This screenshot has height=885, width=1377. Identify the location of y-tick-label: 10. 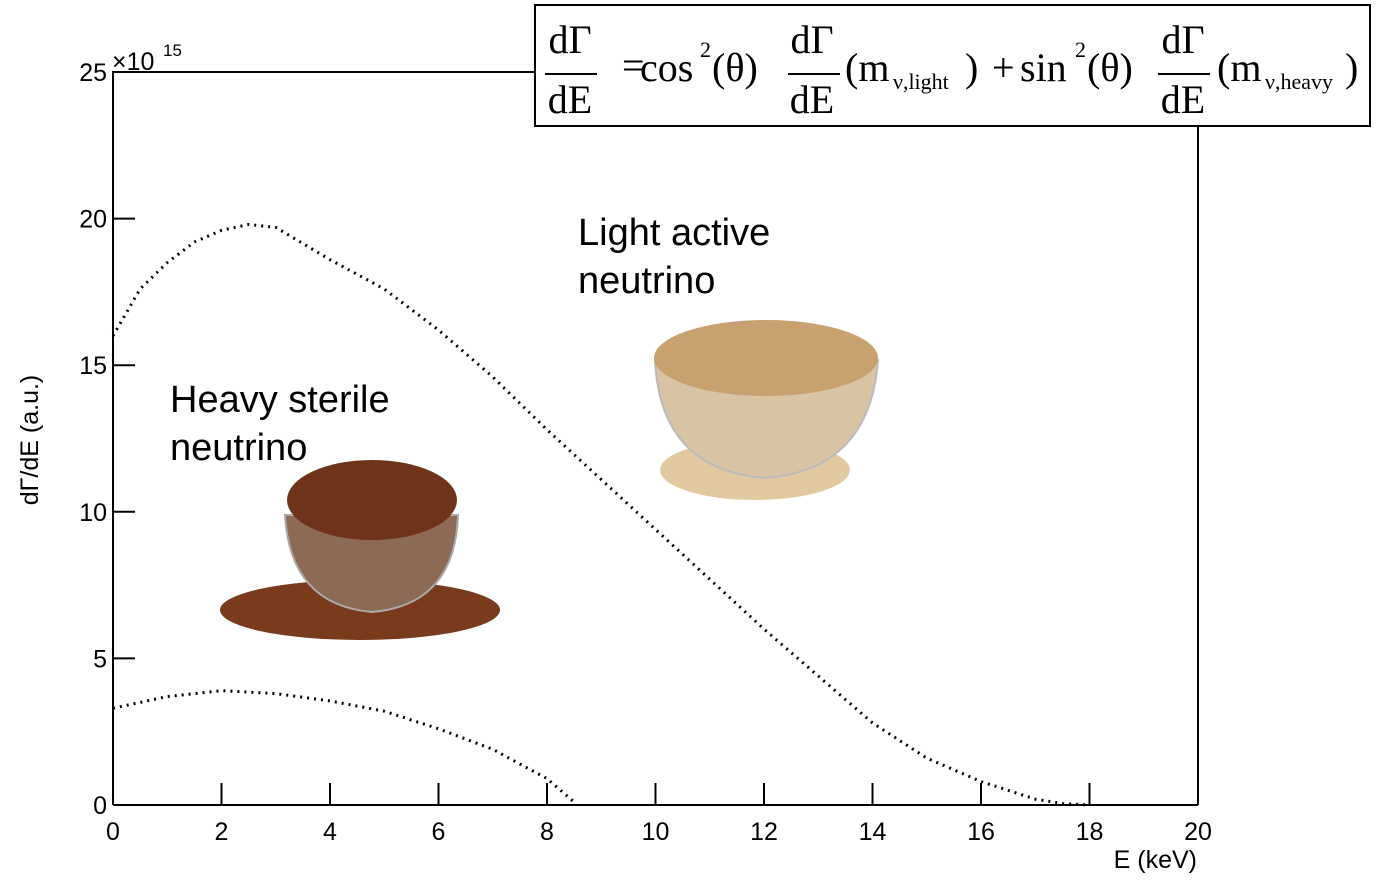
(93, 513).